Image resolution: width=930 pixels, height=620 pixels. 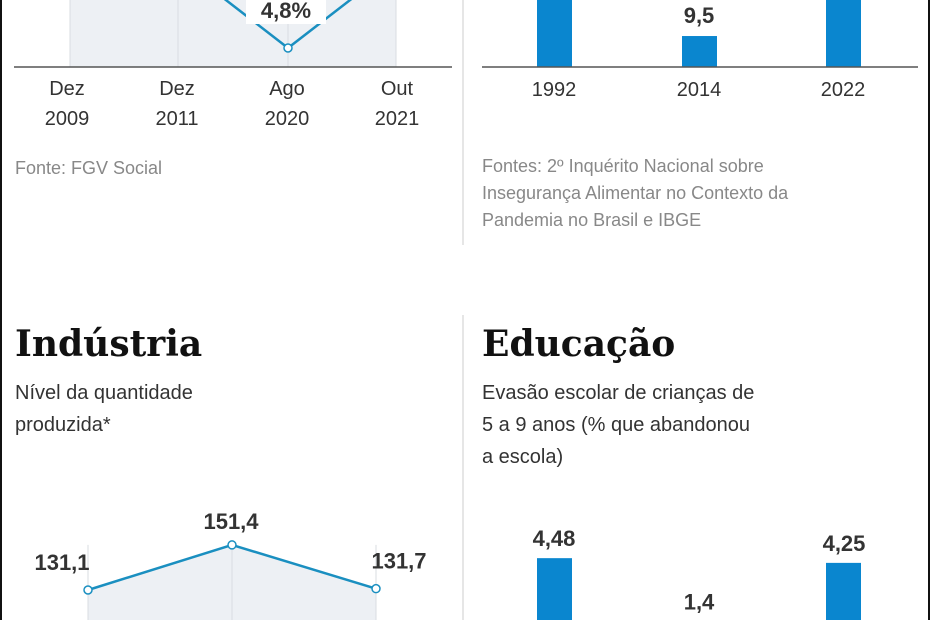 I want to click on section-subtitle: 5 a 9 anos (% que abandonou, so click(x=616, y=425).